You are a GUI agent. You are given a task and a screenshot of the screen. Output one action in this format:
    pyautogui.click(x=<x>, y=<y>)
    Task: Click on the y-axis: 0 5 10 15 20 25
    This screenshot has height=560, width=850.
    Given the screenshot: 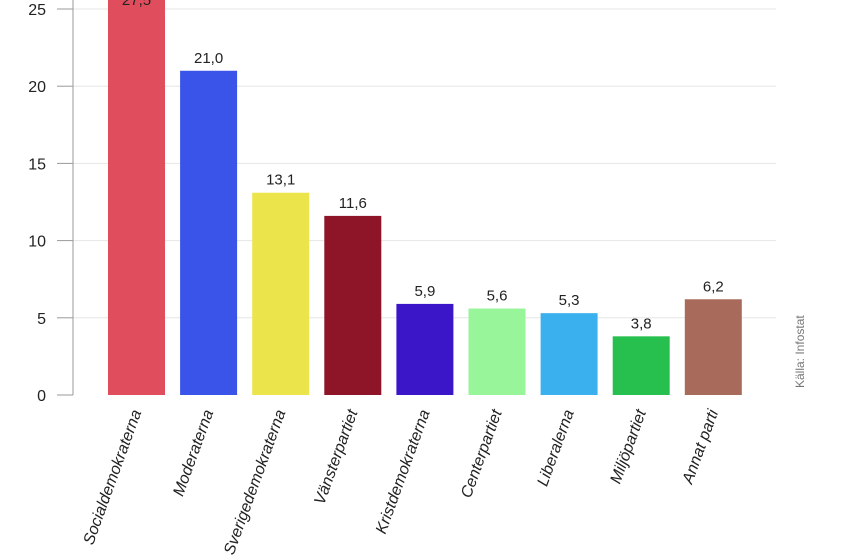 What is the action you would take?
    pyautogui.click(x=51, y=202)
    